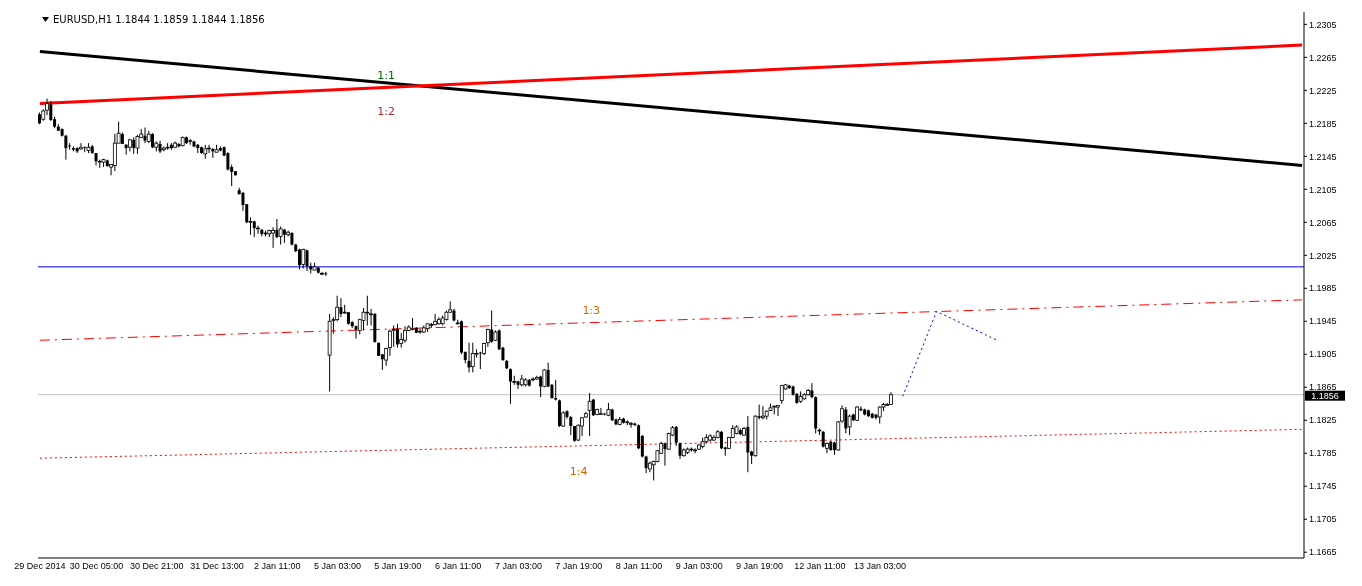 The width and height of the screenshot is (1362, 586). What do you see at coordinates (578, 472) in the screenshot?
I see `annotation: 1:4` at bounding box center [578, 472].